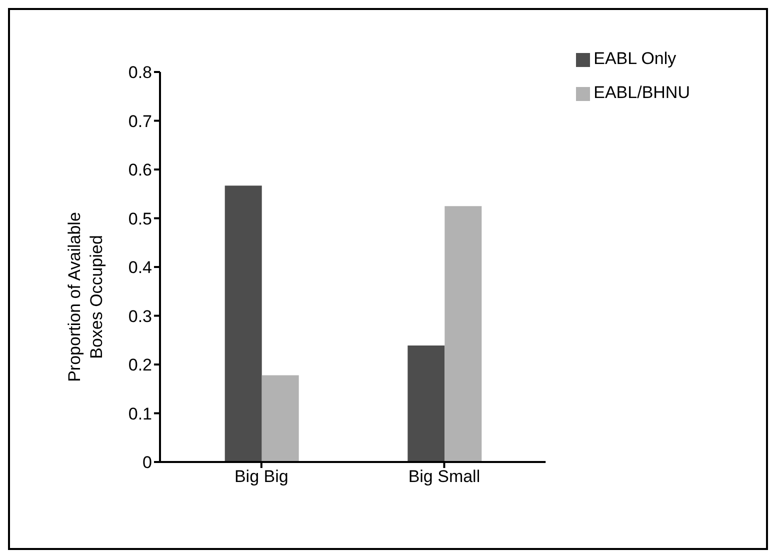 The image size is (778, 560). Describe the element at coordinates (140, 121) in the screenshot. I see `y-tick-label: 0.7` at that location.